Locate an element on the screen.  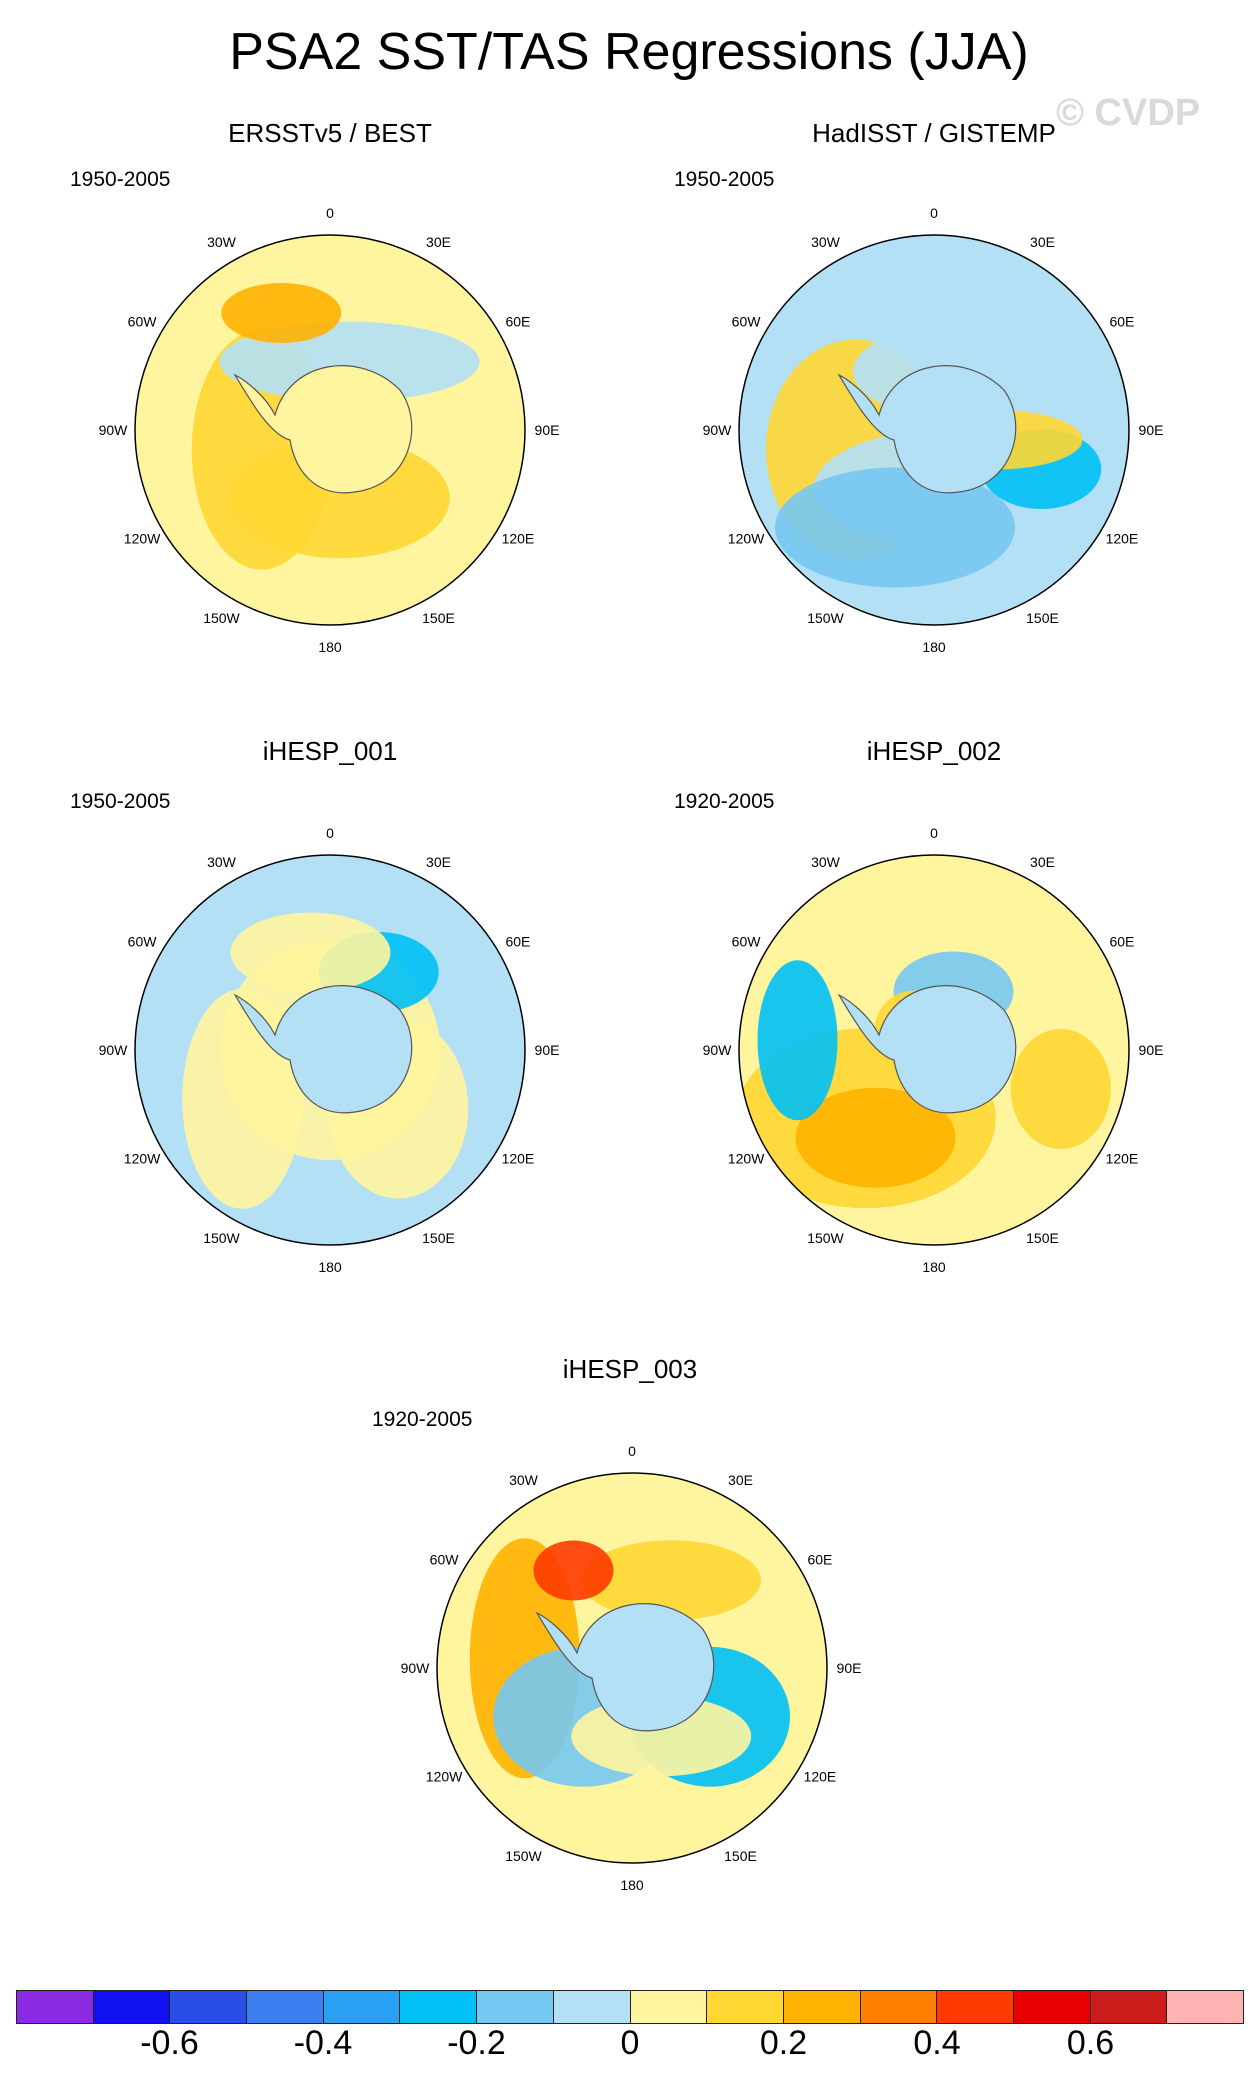
colorbar is located at coordinates (630, 2007).